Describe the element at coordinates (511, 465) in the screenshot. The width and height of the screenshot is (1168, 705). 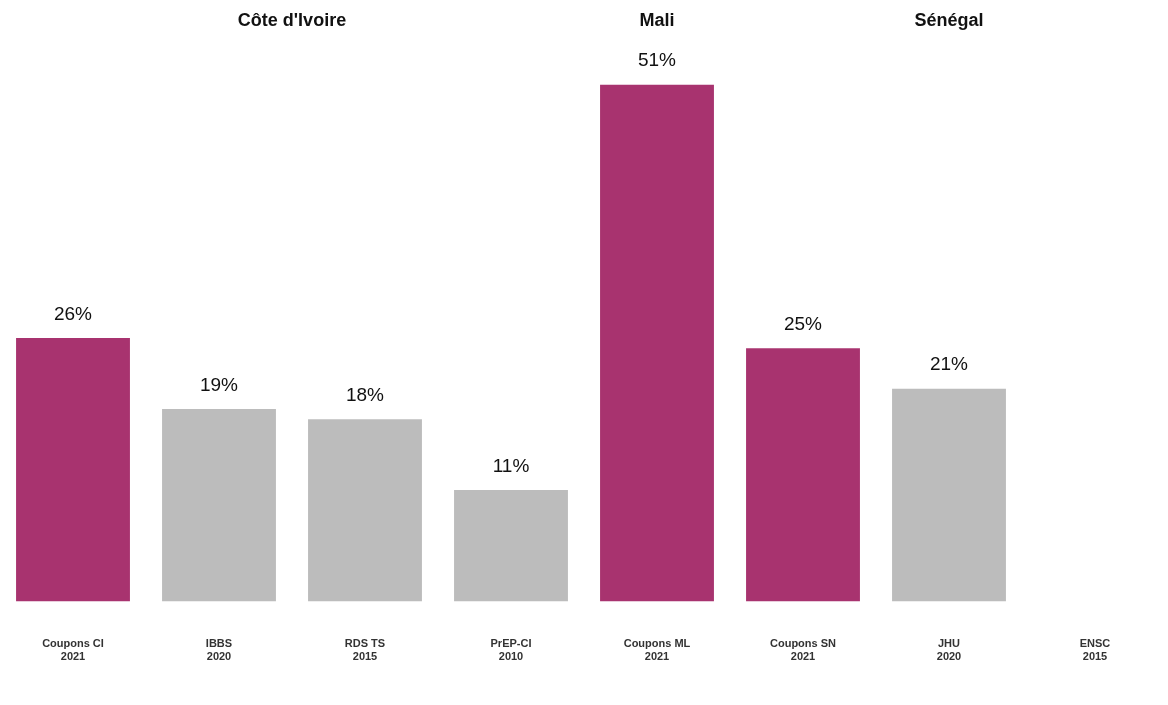
I see `data-label: 11%` at that location.